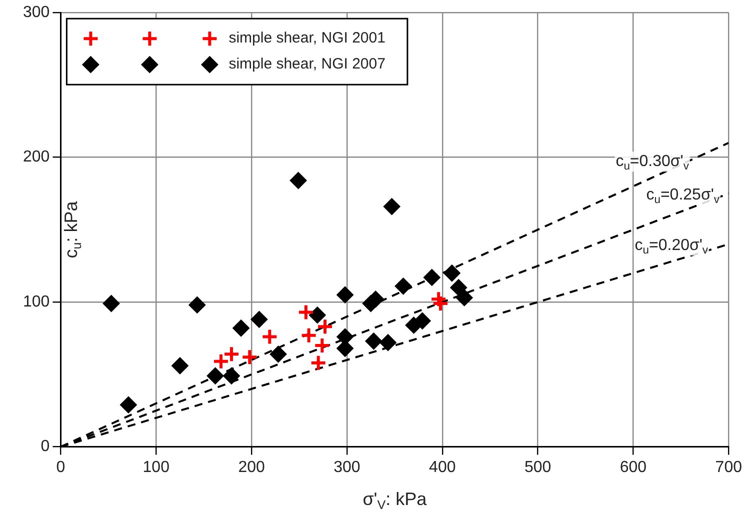  What do you see at coordinates (72, 229) in the screenshot?
I see `y-axis-title: cu: kPa` at bounding box center [72, 229].